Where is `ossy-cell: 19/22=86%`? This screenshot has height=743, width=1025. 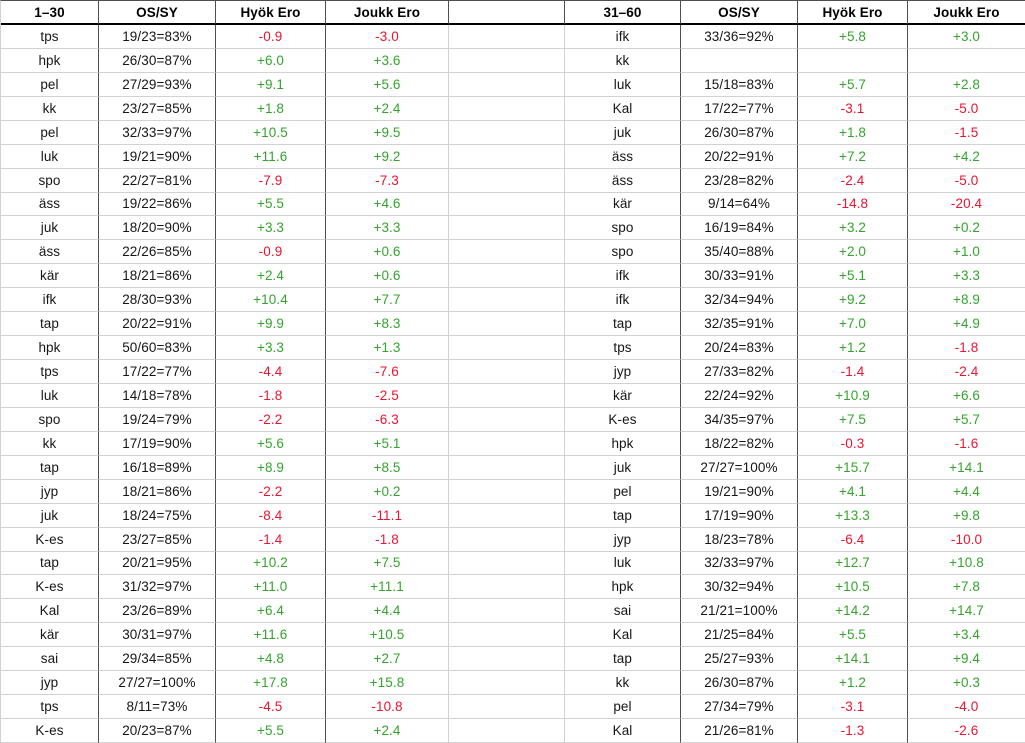
ossy-cell: 19/22=86% is located at coordinates (157, 204).